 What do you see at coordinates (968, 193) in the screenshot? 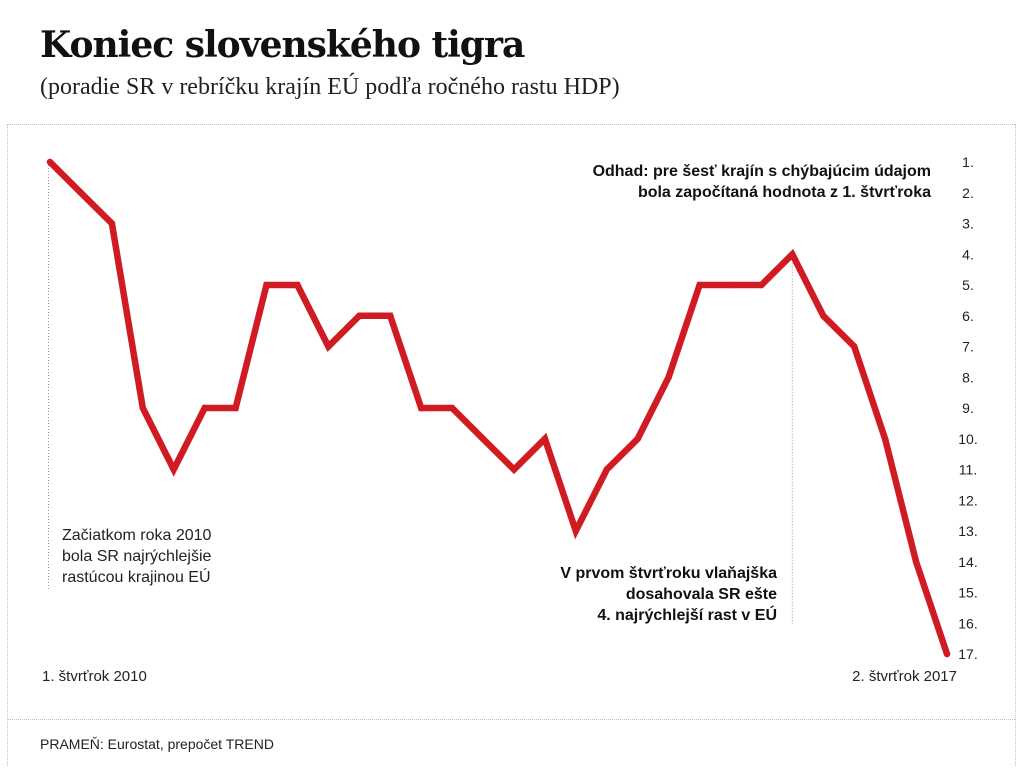
I see `rank-tick-label: 2.` at bounding box center [968, 193].